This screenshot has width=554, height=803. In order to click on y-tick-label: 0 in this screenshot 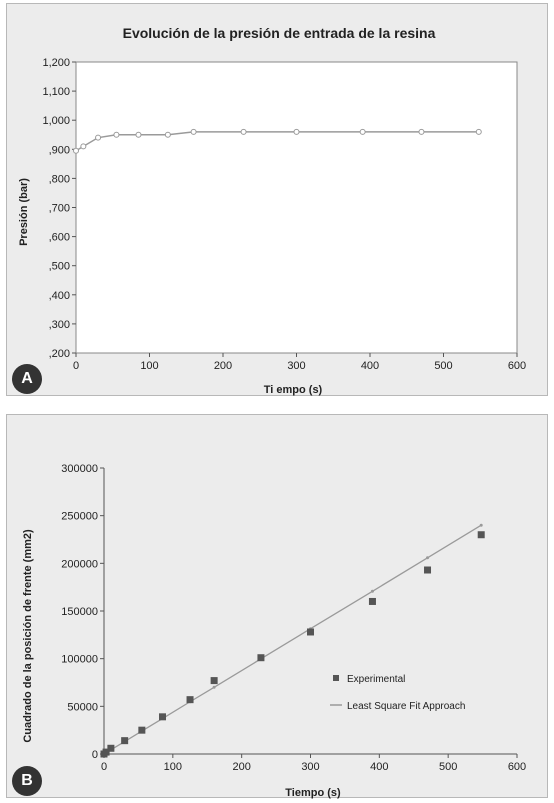, I will do `click(95, 755)`.